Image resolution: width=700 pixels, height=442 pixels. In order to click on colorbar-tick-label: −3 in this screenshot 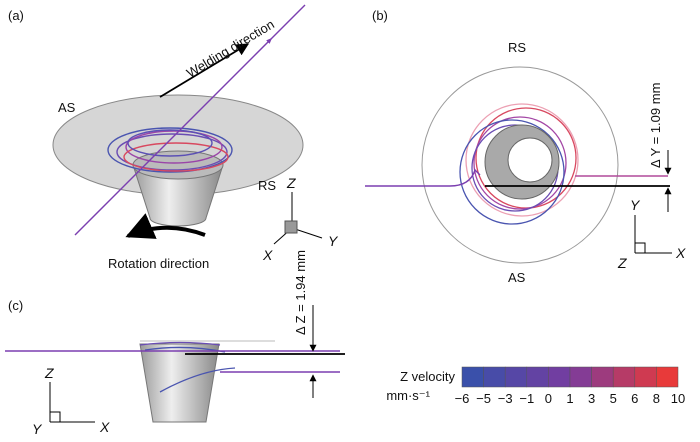, I will do `click(505, 398)`.